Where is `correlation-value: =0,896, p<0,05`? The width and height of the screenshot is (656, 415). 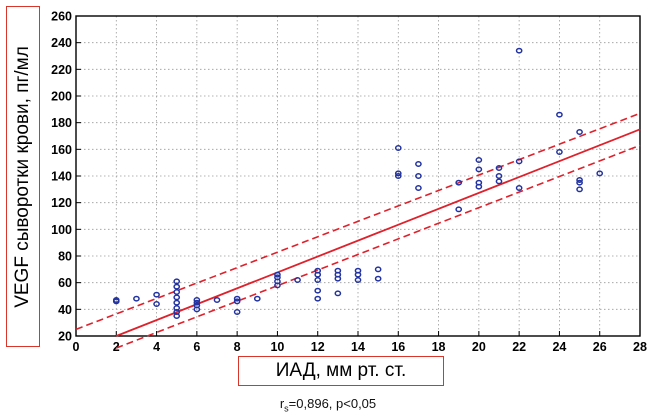 correlation-value: =0,896, p<0,05 is located at coordinates (332, 403).